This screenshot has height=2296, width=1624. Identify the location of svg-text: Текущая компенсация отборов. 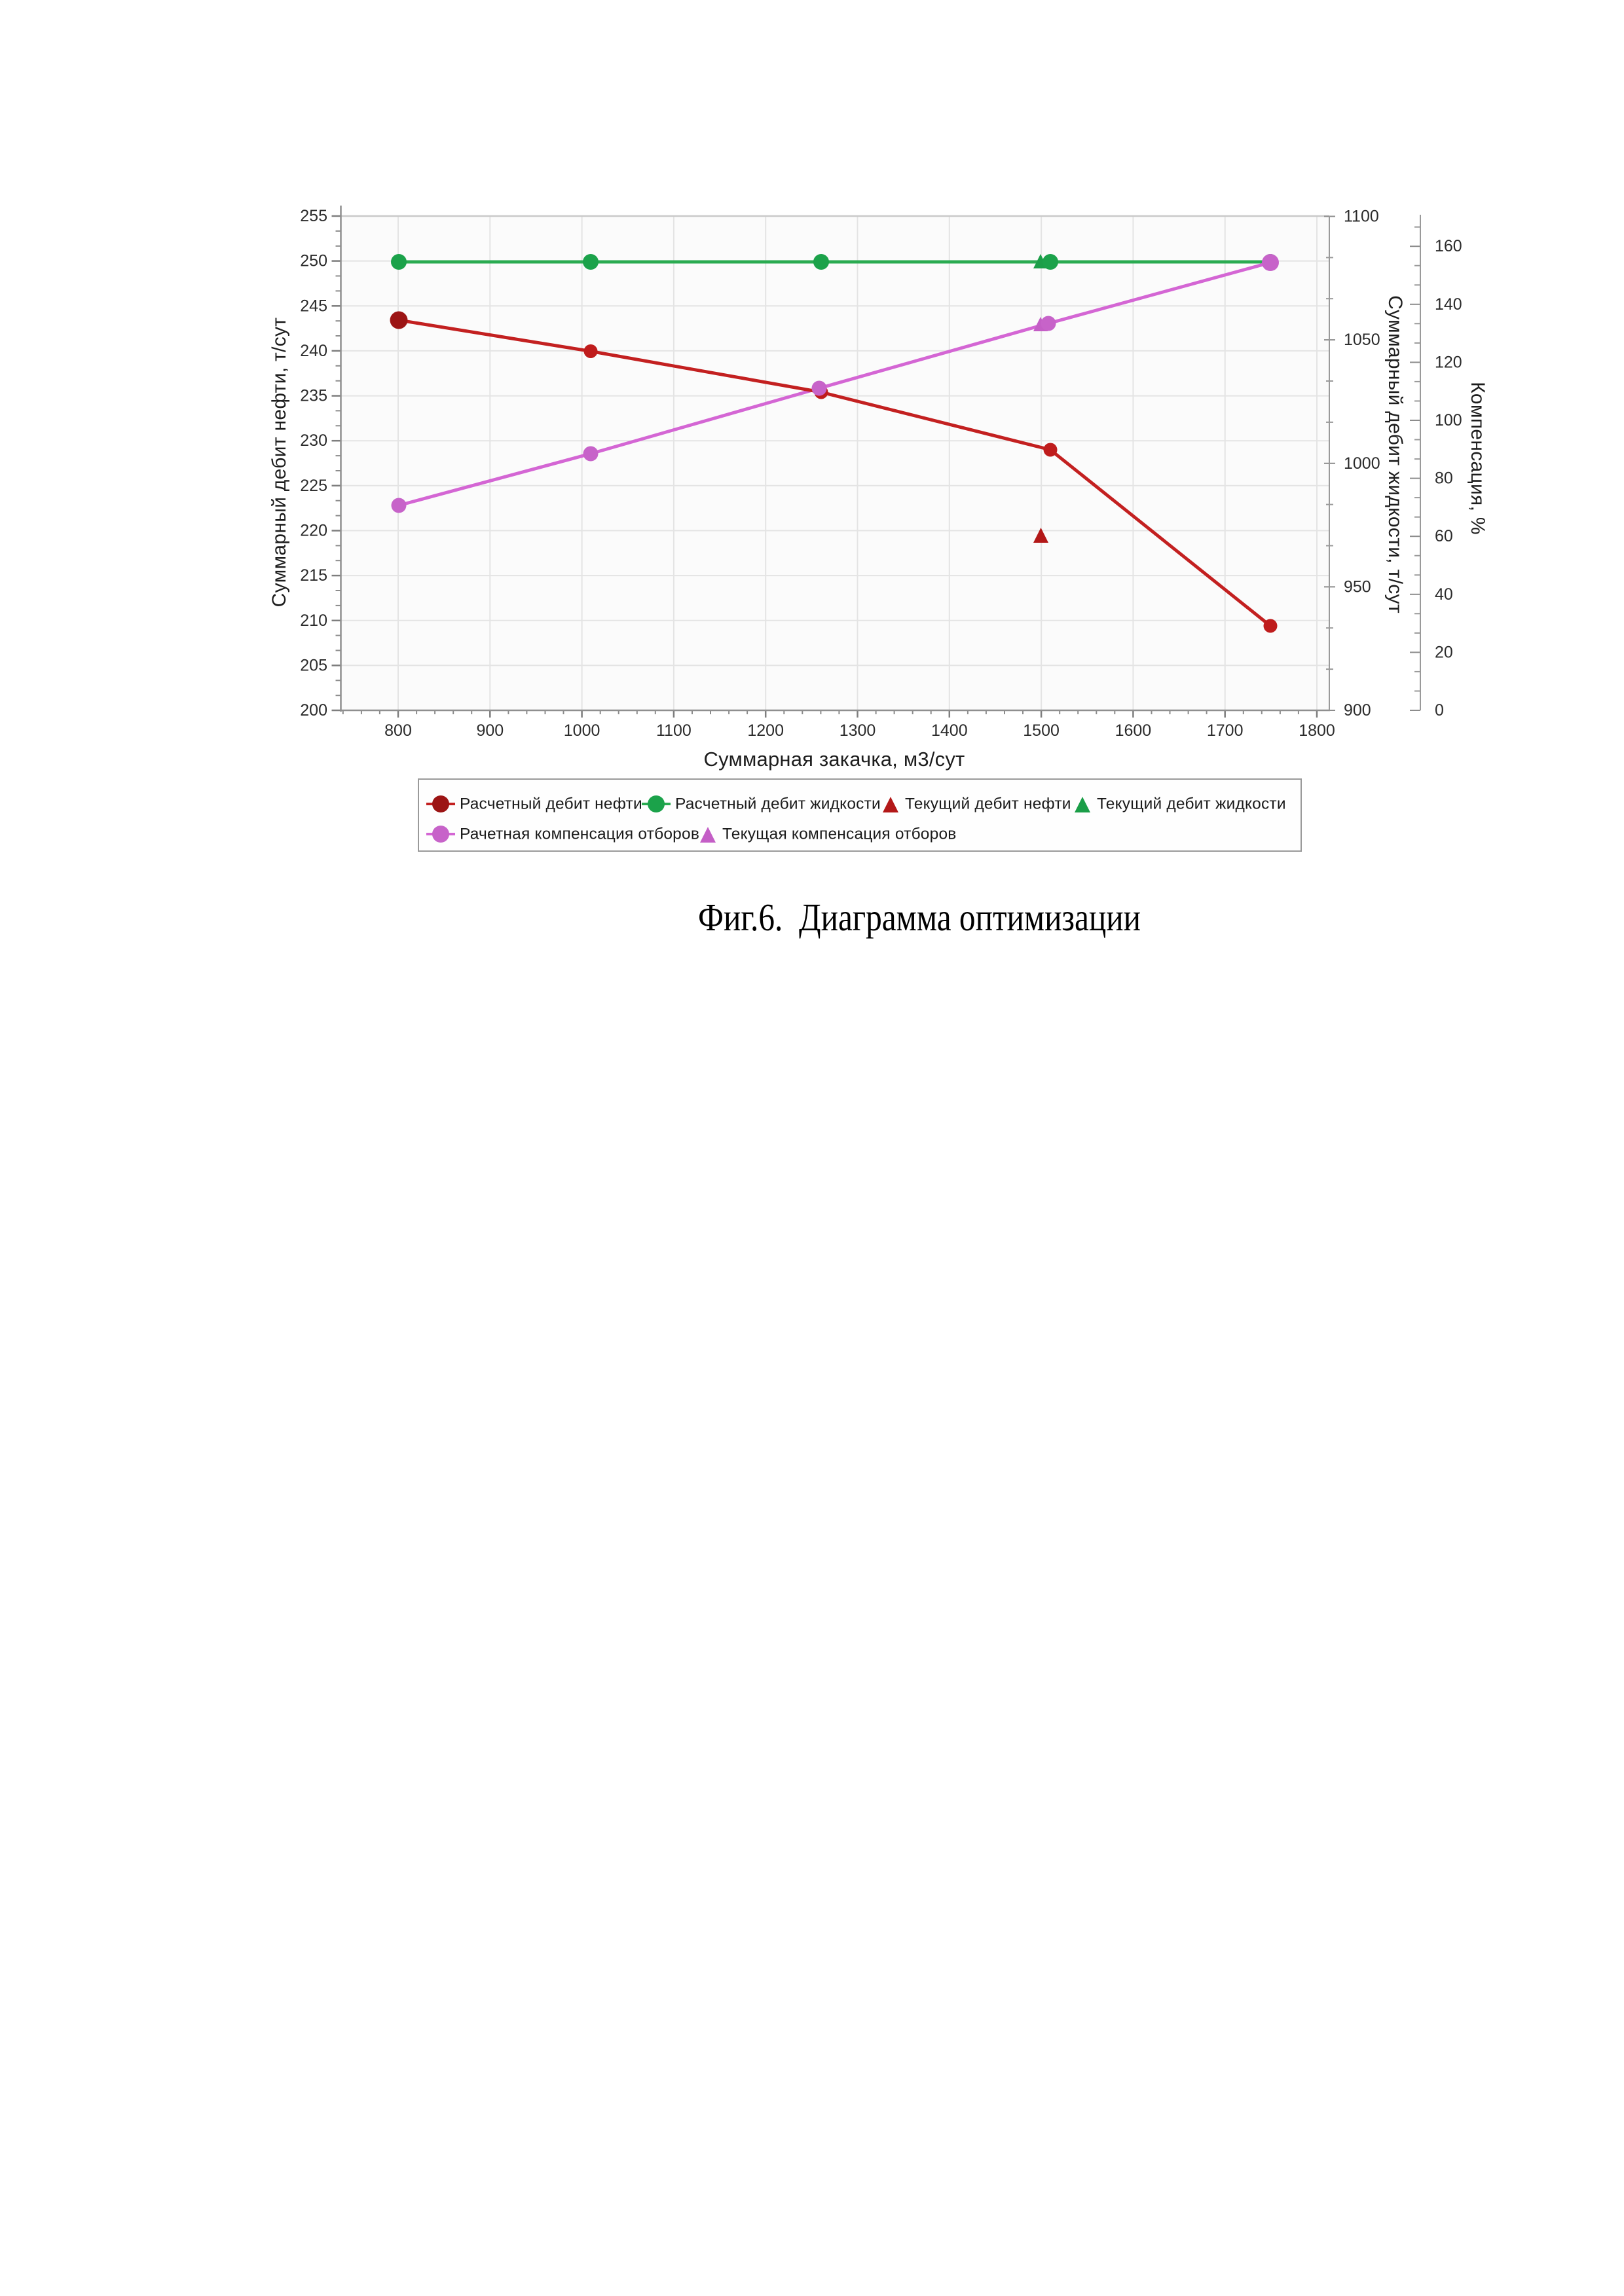
(839, 834).